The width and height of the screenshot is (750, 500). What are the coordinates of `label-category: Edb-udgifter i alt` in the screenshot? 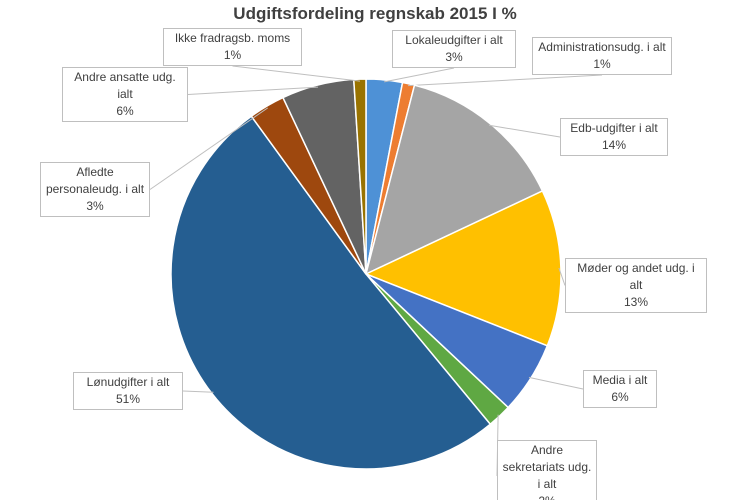 It's located at (614, 128).